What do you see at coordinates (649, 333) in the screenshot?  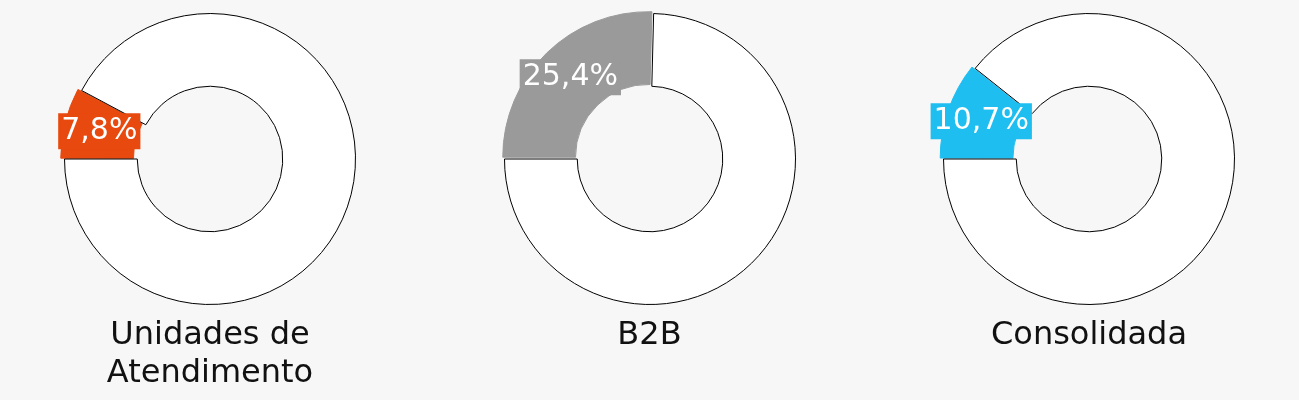 I see `text: B2B` at bounding box center [649, 333].